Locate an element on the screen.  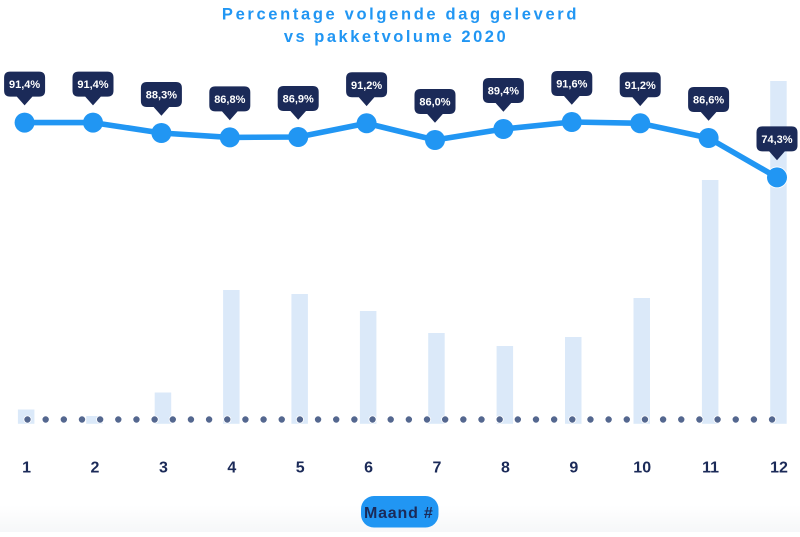
svg-text: 8 is located at coordinates (505, 468).